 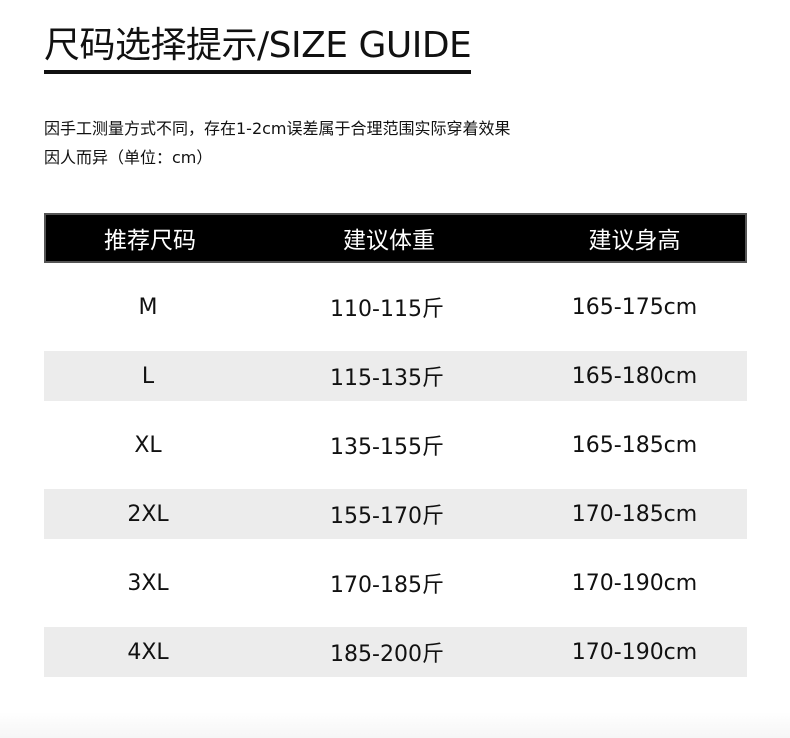 What do you see at coordinates (387, 516) in the screenshot?
I see `weight-cell: 155-170斤` at bounding box center [387, 516].